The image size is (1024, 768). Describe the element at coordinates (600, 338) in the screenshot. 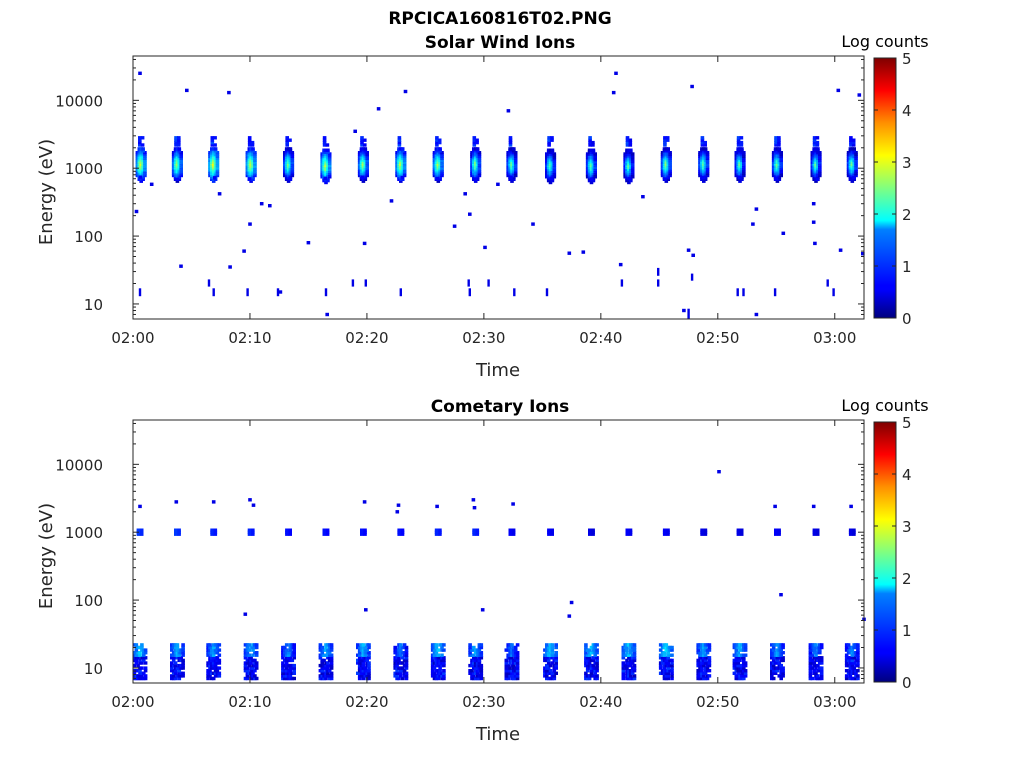

I see `x-tick-label: 02:40` at that location.